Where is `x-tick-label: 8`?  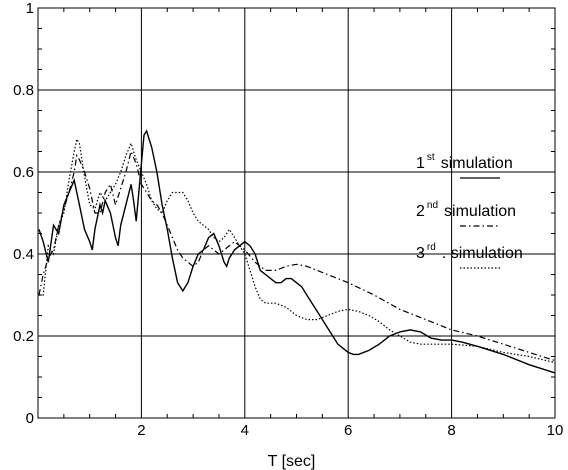
x-tick-label: 8 is located at coordinates (451, 430).